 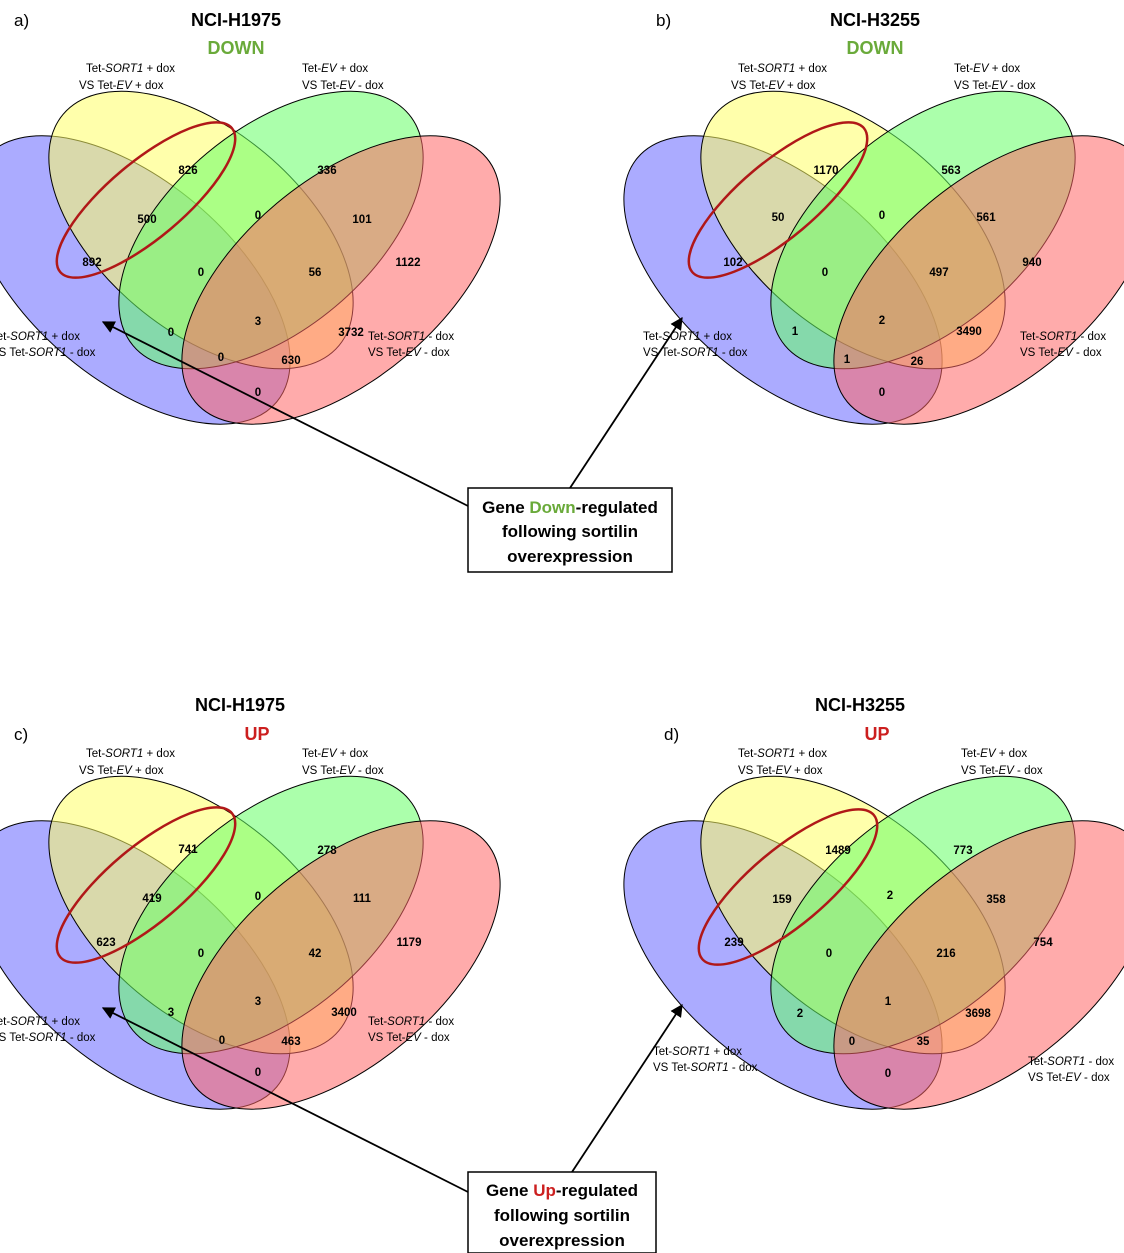 I want to click on count-b: 1489, so click(x=838, y=851).